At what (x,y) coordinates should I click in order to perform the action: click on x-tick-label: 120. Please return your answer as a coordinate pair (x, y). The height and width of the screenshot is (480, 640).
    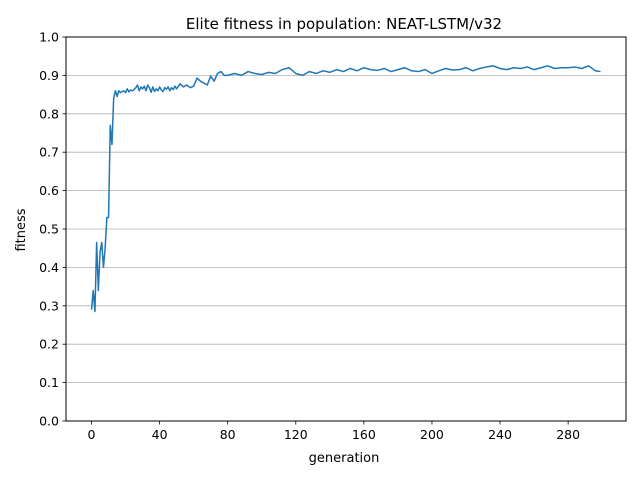
    Looking at the image, I should click on (296, 434).